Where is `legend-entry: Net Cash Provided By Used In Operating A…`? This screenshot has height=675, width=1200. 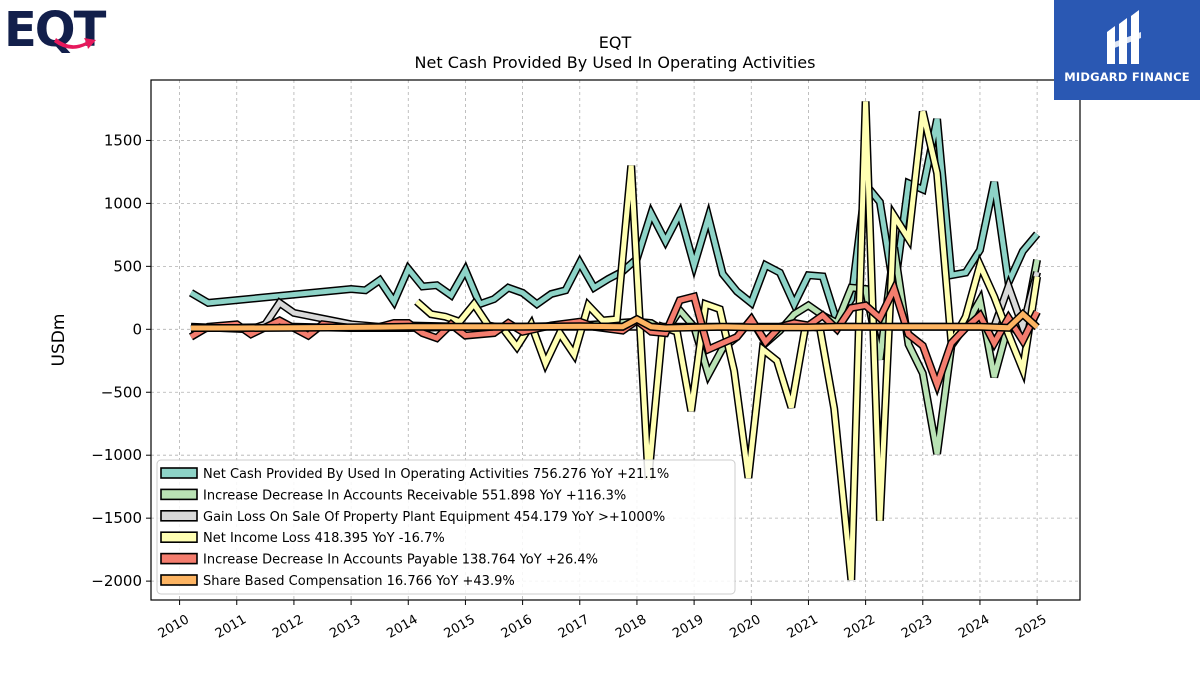 legend-entry: Net Cash Provided By Used In Operating A… is located at coordinates (436, 474).